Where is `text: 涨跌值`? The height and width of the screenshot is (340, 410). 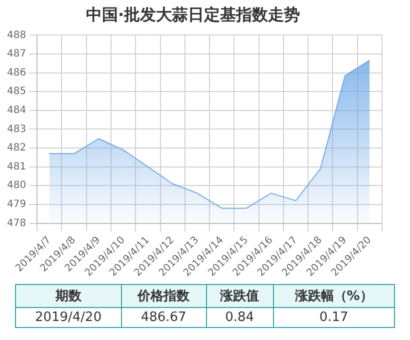 text: 涨跌值 is located at coordinates (240, 296).